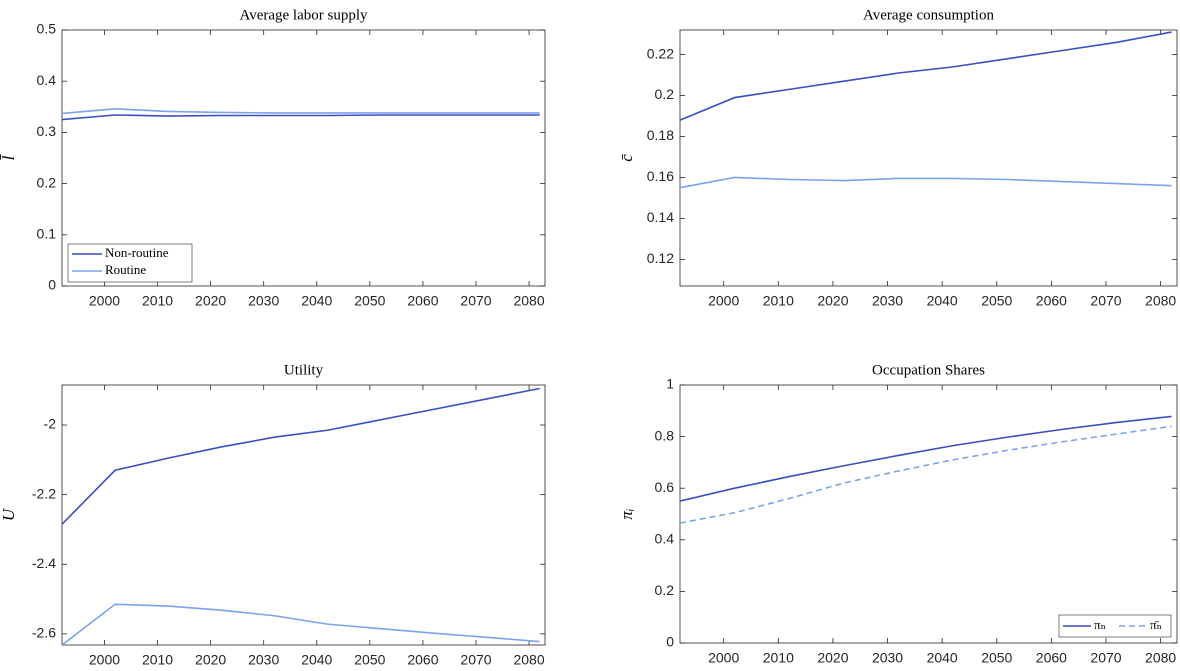  Describe the element at coordinates (660, 53) in the screenshot. I see `y-tick-label: 0.22` at that location.